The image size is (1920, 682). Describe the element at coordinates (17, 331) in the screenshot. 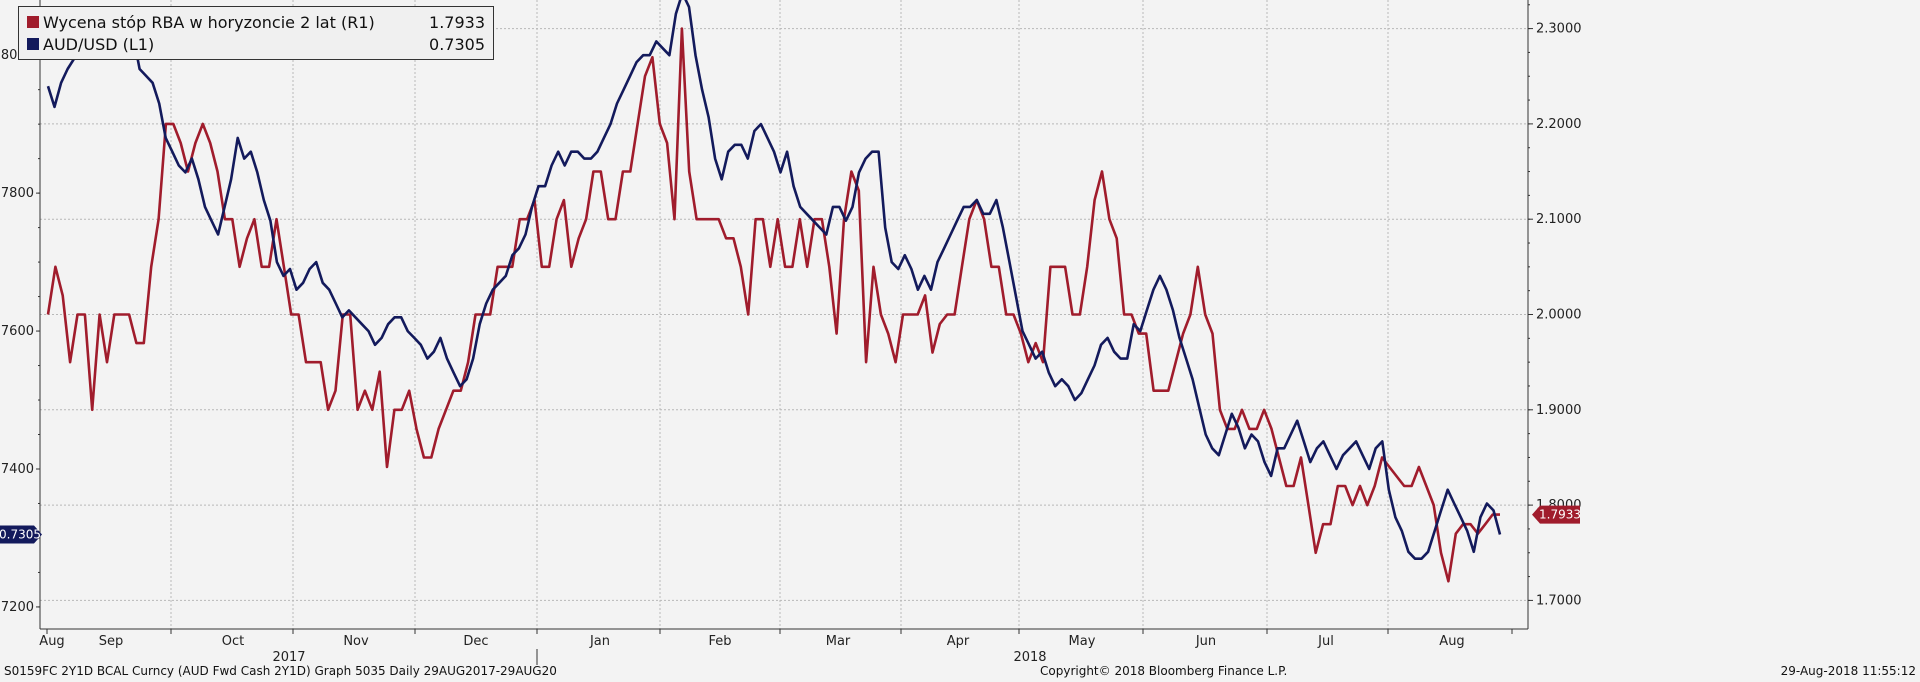

I see `left-tick-label: 0.7600` at that location.